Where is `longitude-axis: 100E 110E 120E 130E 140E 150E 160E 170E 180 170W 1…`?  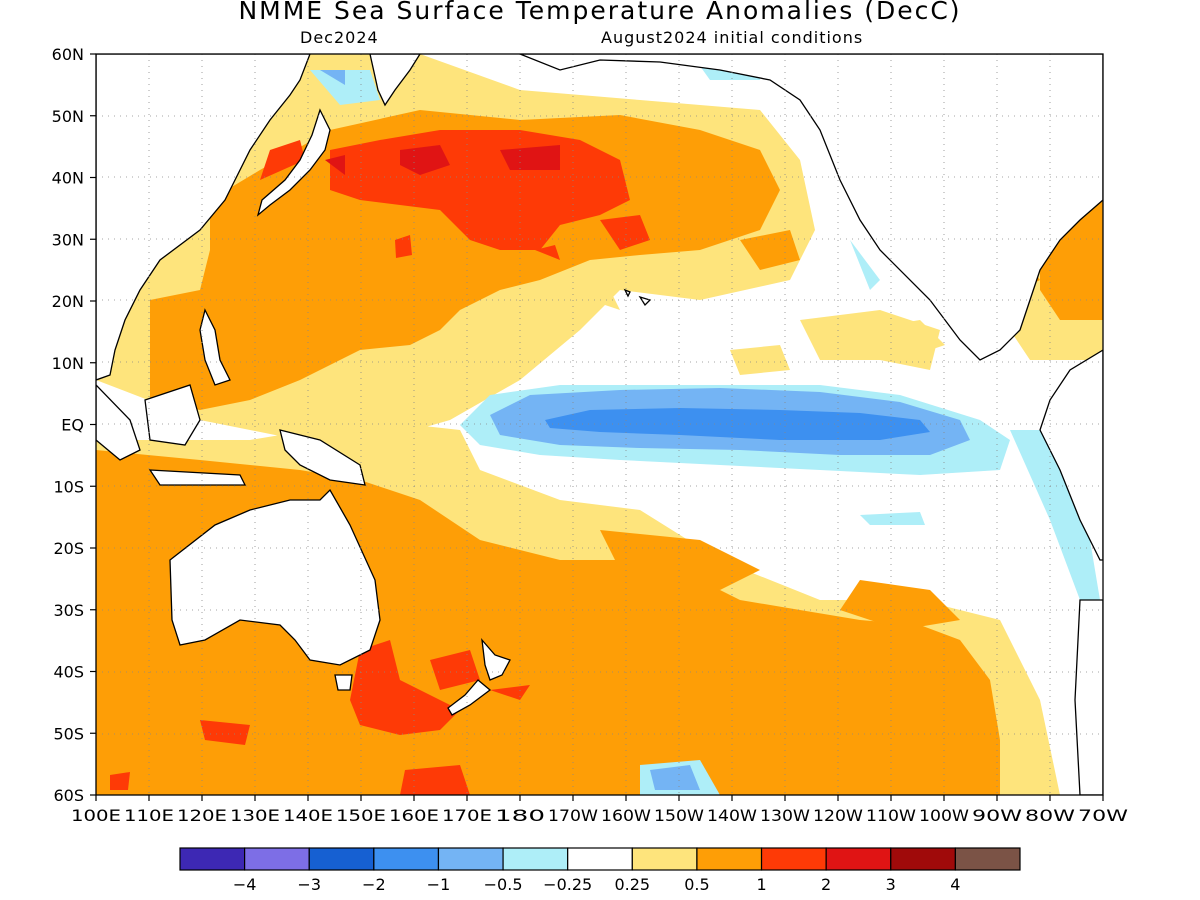
longitude-axis: 100E 110E 120E 130E 140E 150E 160E 170E 180 170W 1… is located at coordinates (599, 810).